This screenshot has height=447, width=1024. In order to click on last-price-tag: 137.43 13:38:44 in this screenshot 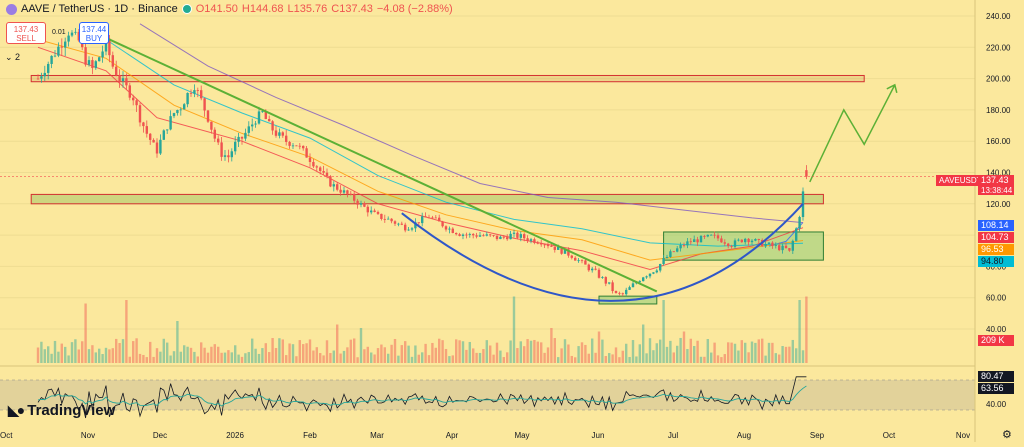, I will do `click(996, 185)`.